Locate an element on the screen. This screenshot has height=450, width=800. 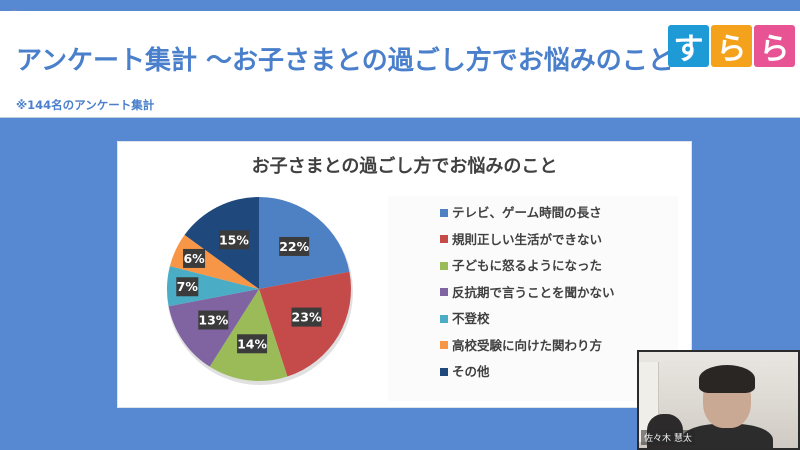
legend-item: 規則正しい生活ができない is located at coordinates (521, 238).